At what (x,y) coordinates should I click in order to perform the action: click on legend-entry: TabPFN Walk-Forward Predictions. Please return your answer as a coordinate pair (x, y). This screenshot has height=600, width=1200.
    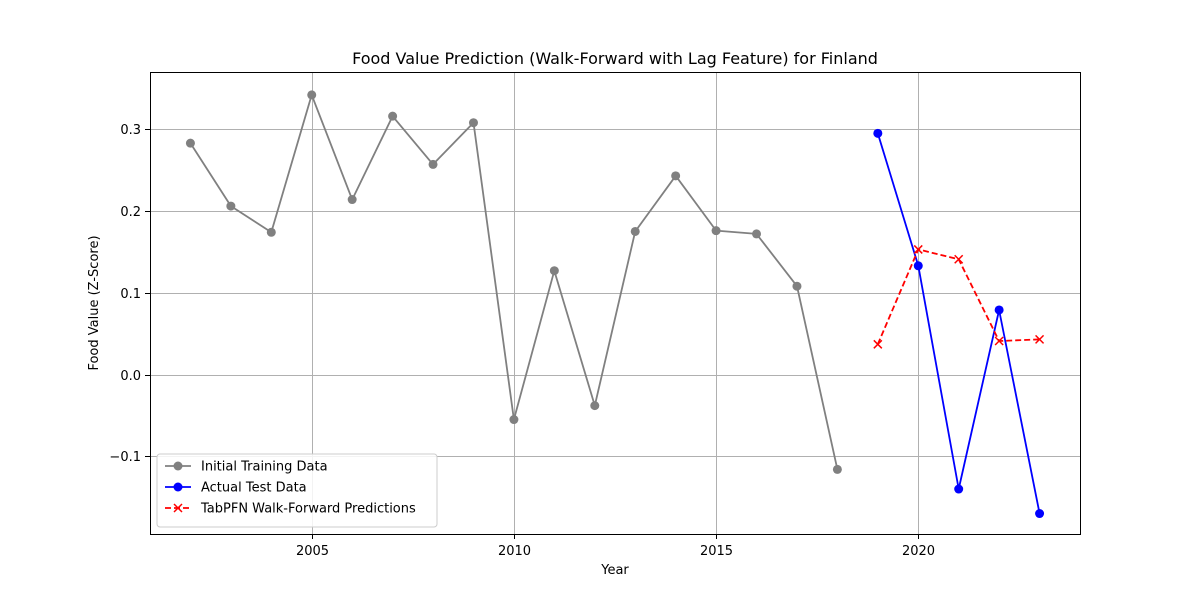
    Looking at the image, I should click on (290, 509).